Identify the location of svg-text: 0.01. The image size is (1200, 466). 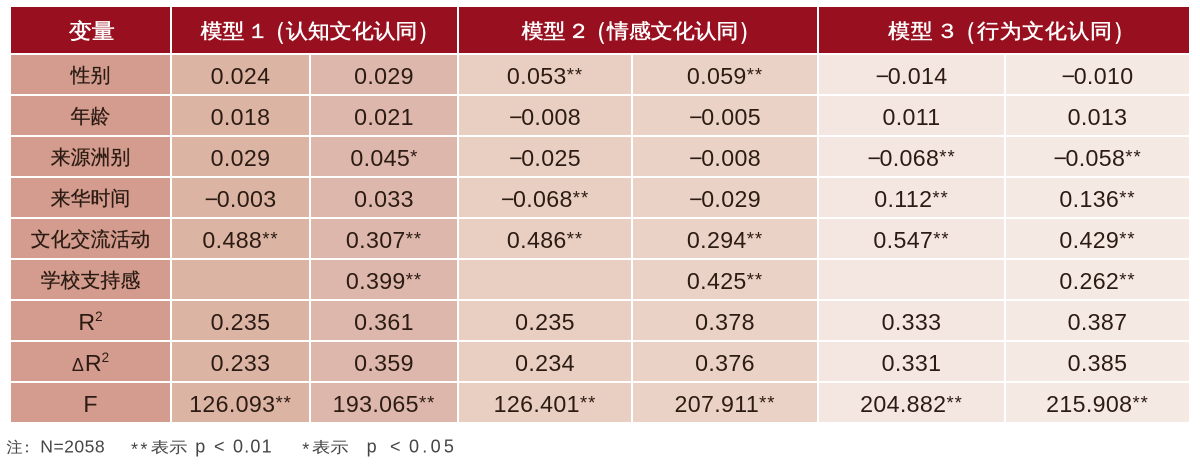
(253, 446).